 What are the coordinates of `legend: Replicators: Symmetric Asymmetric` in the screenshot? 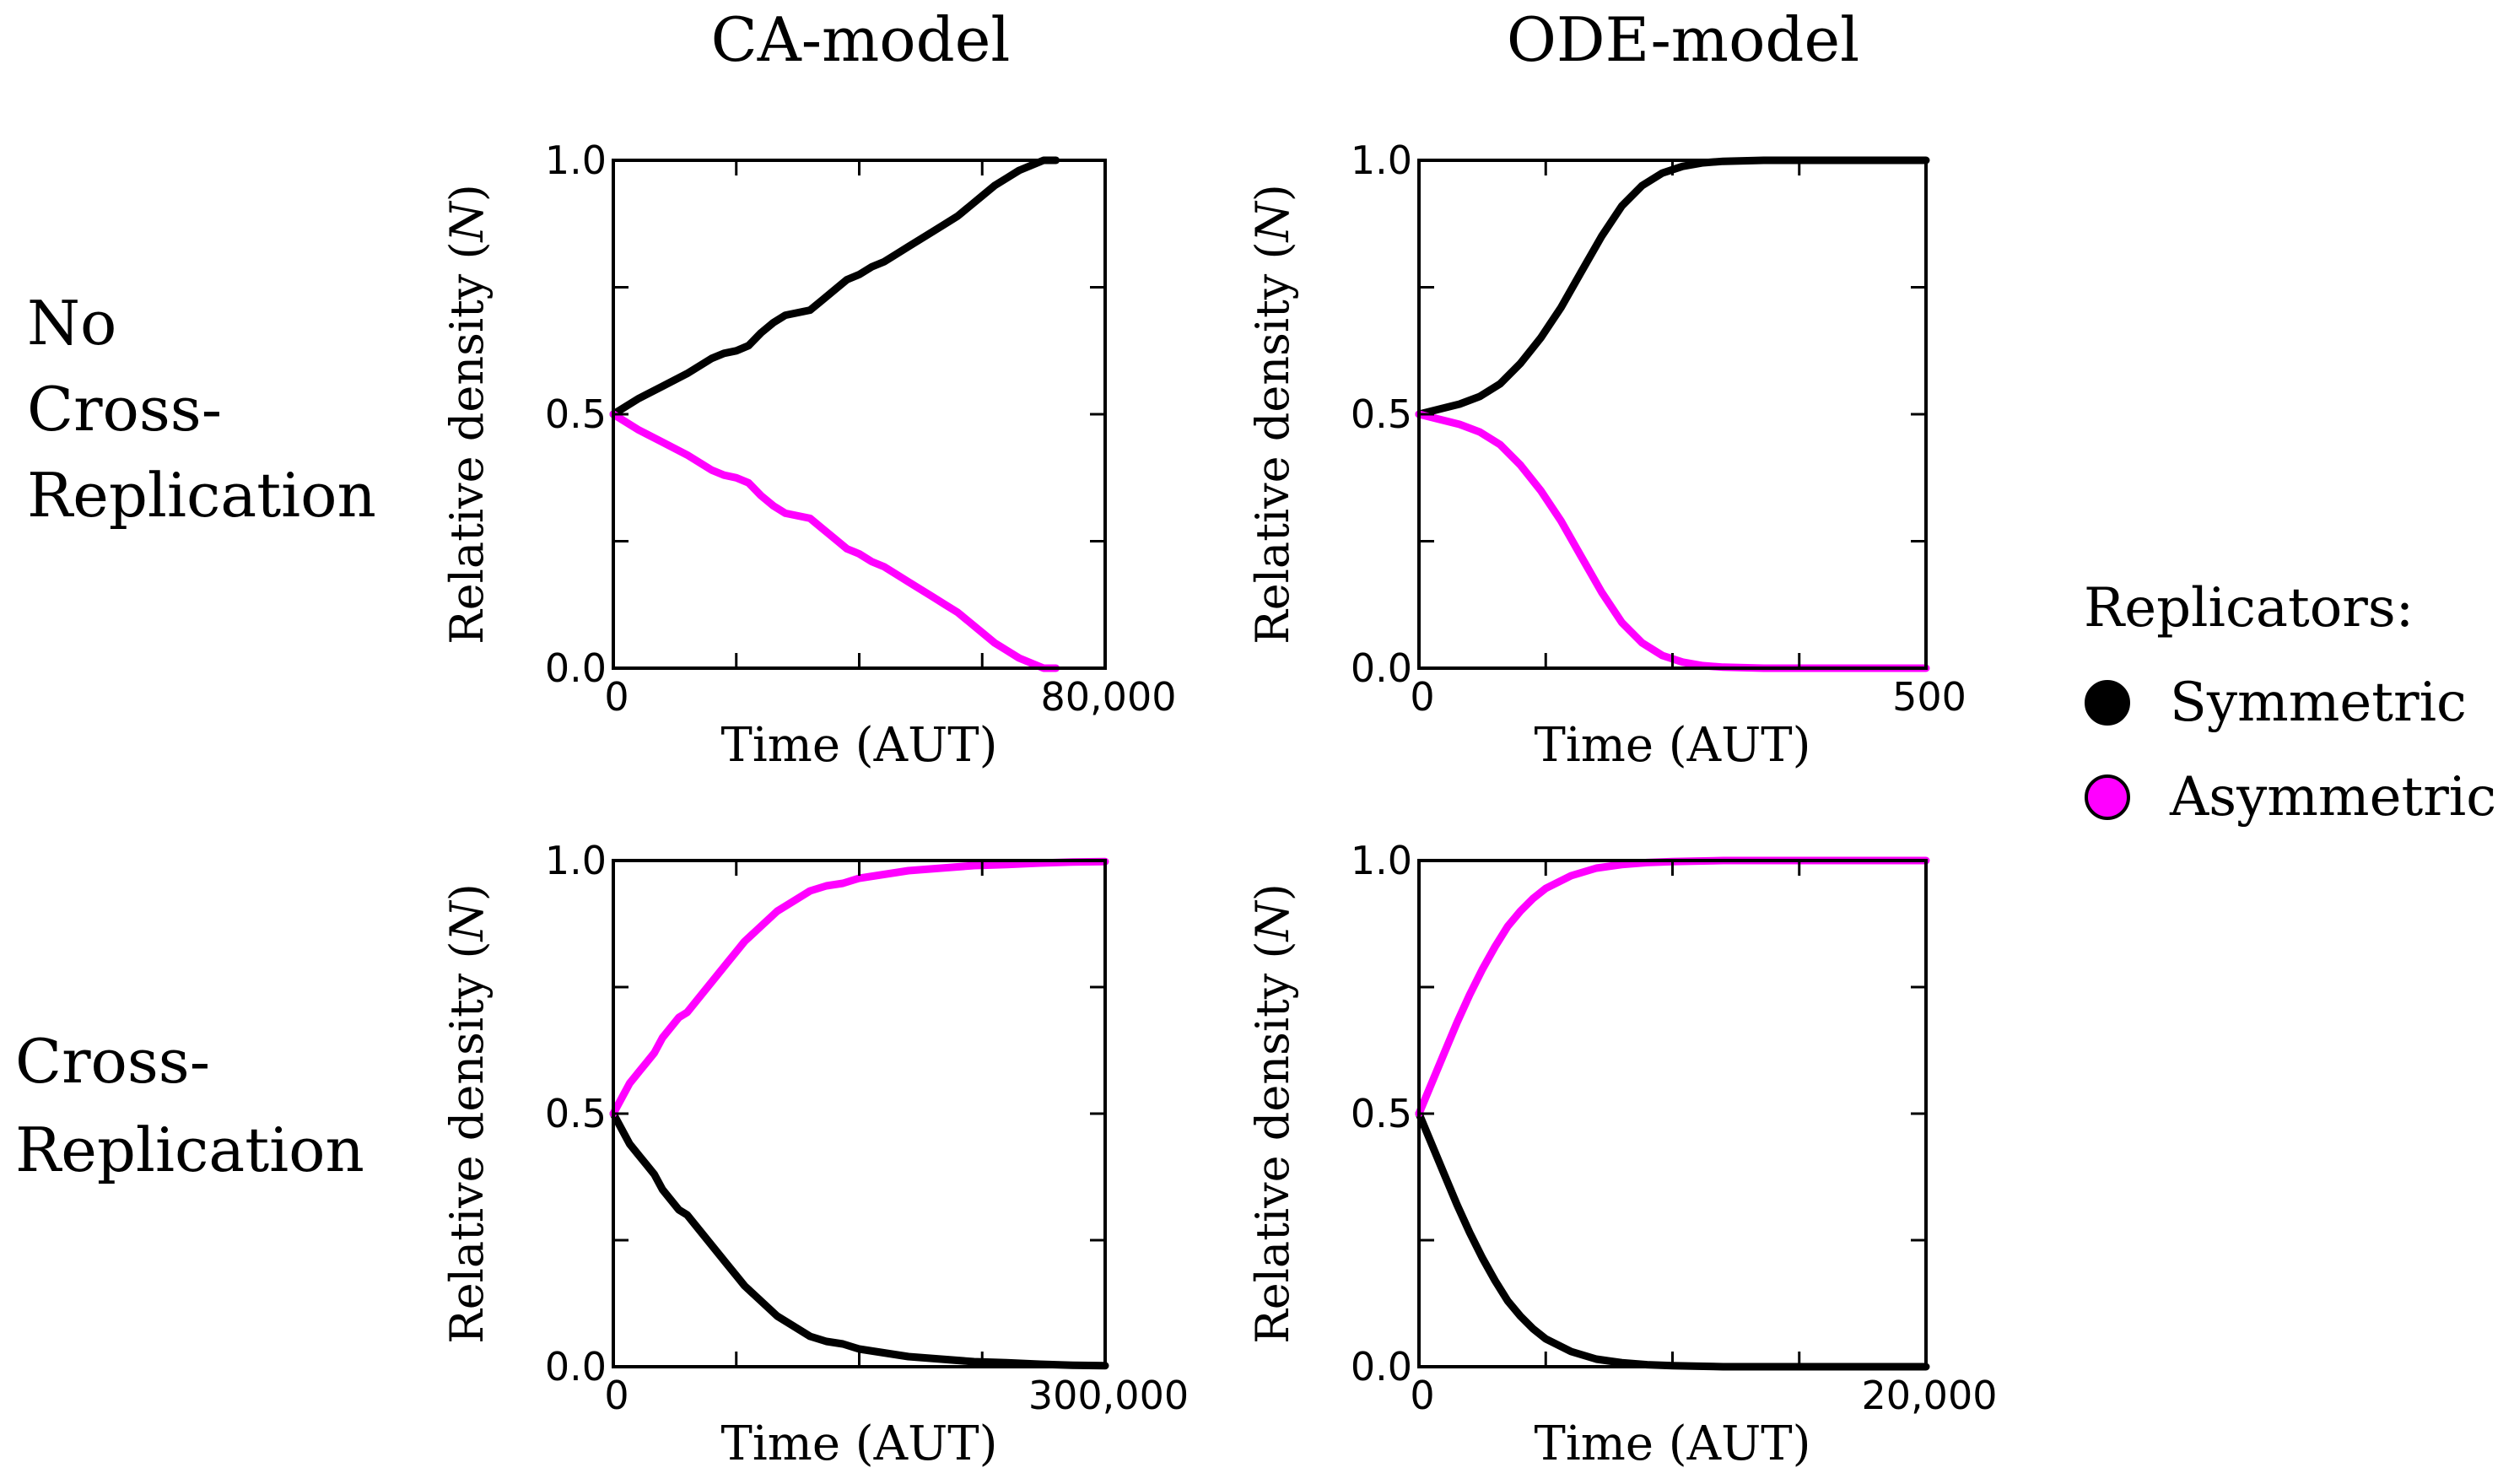 It's located at (2290, 702).